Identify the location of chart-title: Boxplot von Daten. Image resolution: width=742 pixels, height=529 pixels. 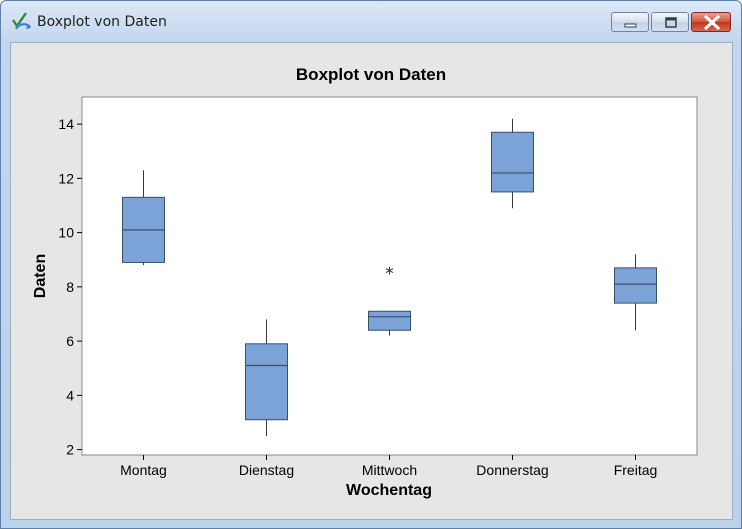
(371, 74).